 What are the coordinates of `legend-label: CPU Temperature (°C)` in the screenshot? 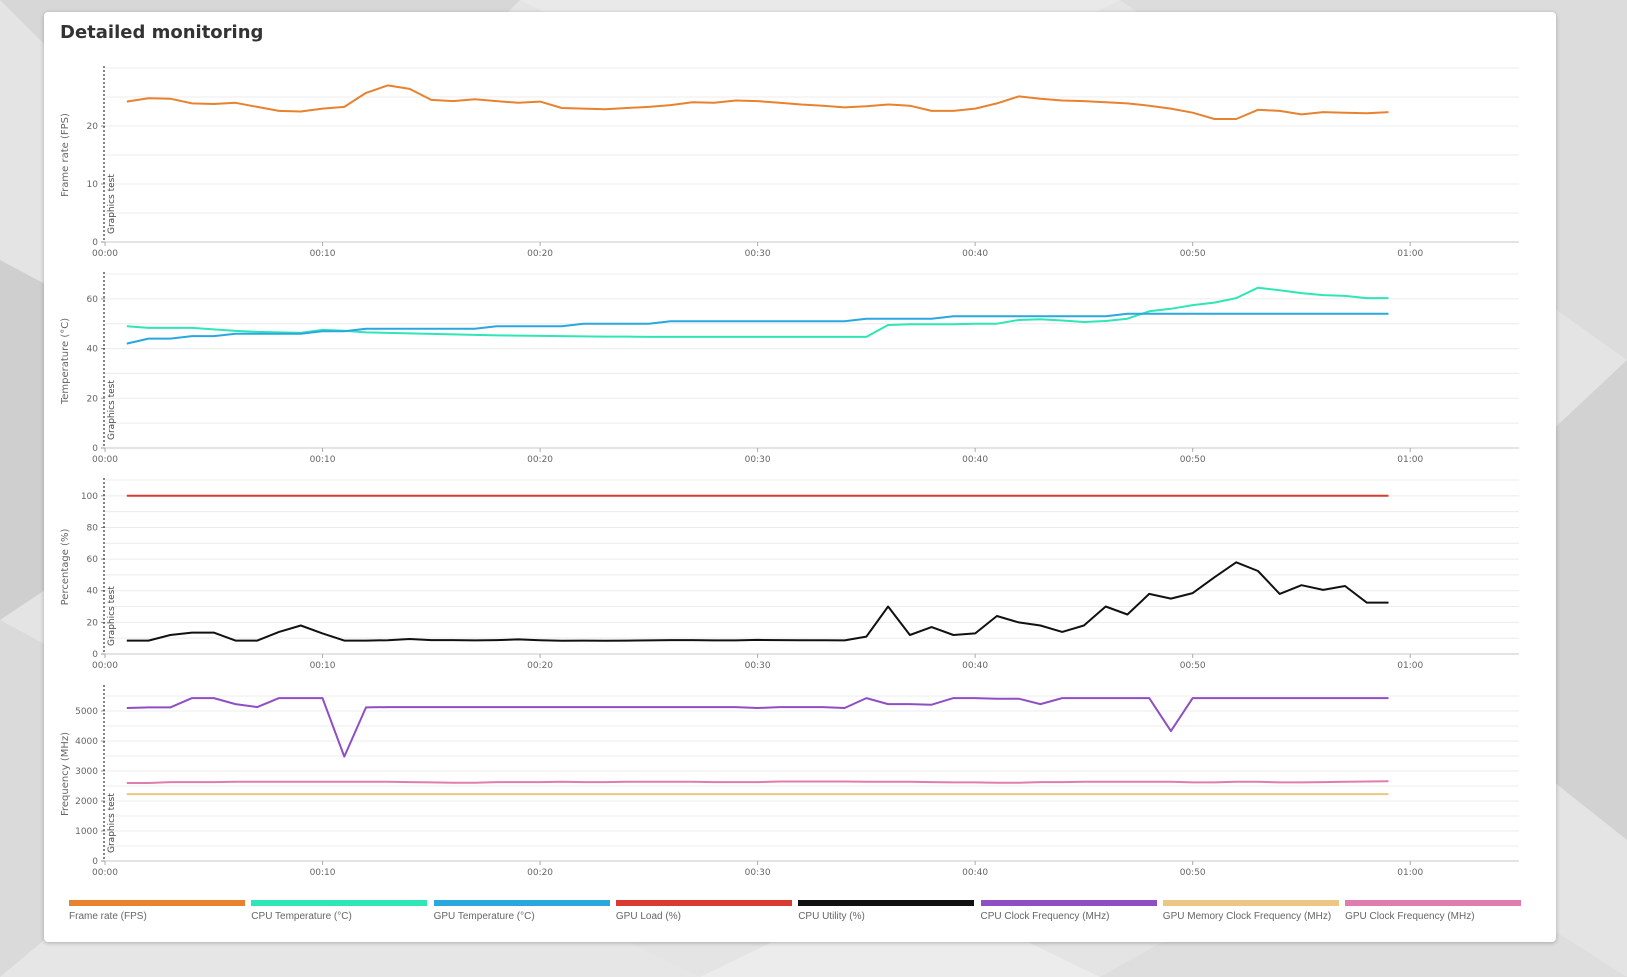 It's located at (301, 916).